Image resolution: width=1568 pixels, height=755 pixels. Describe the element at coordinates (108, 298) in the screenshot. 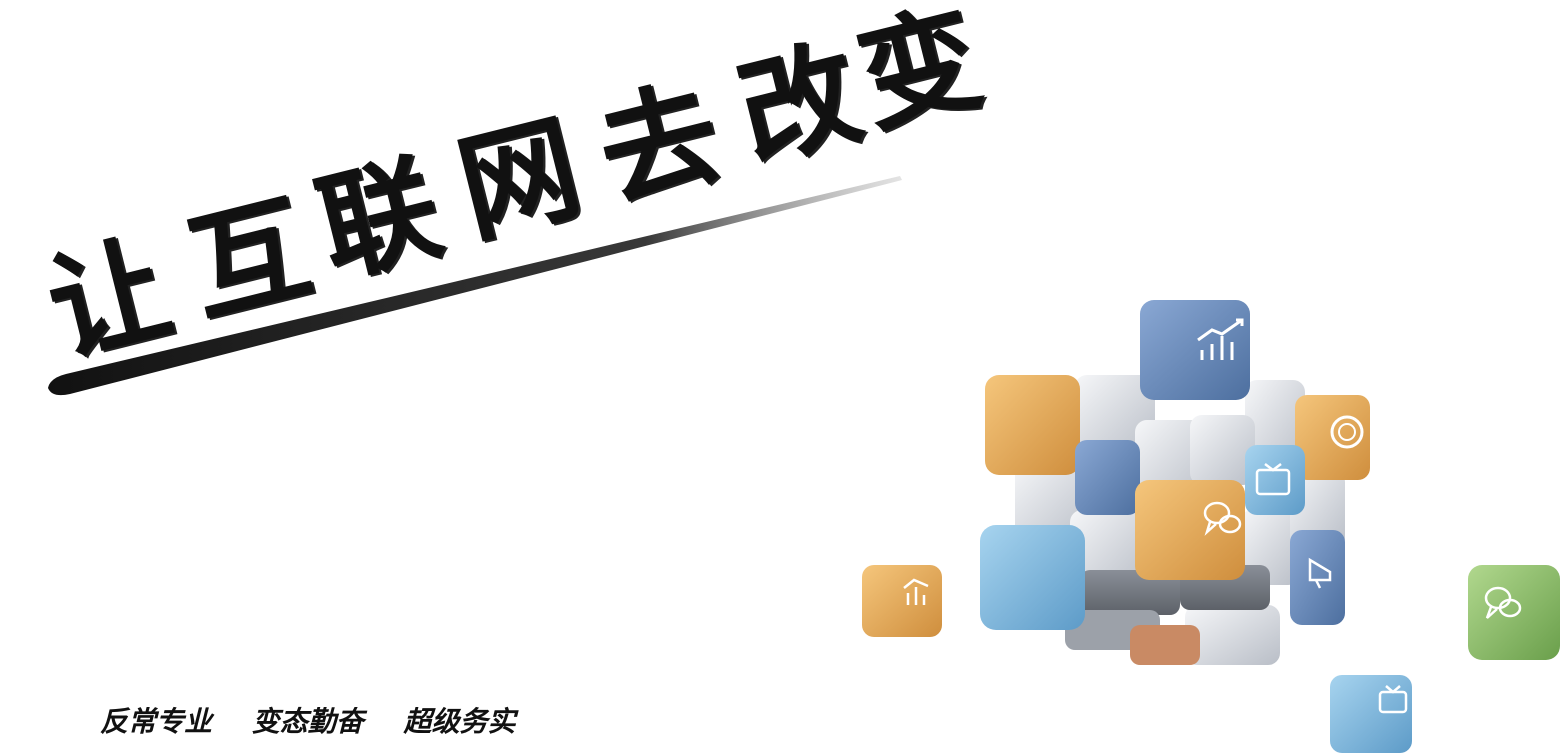

I see `slogan-char: 让` at that location.